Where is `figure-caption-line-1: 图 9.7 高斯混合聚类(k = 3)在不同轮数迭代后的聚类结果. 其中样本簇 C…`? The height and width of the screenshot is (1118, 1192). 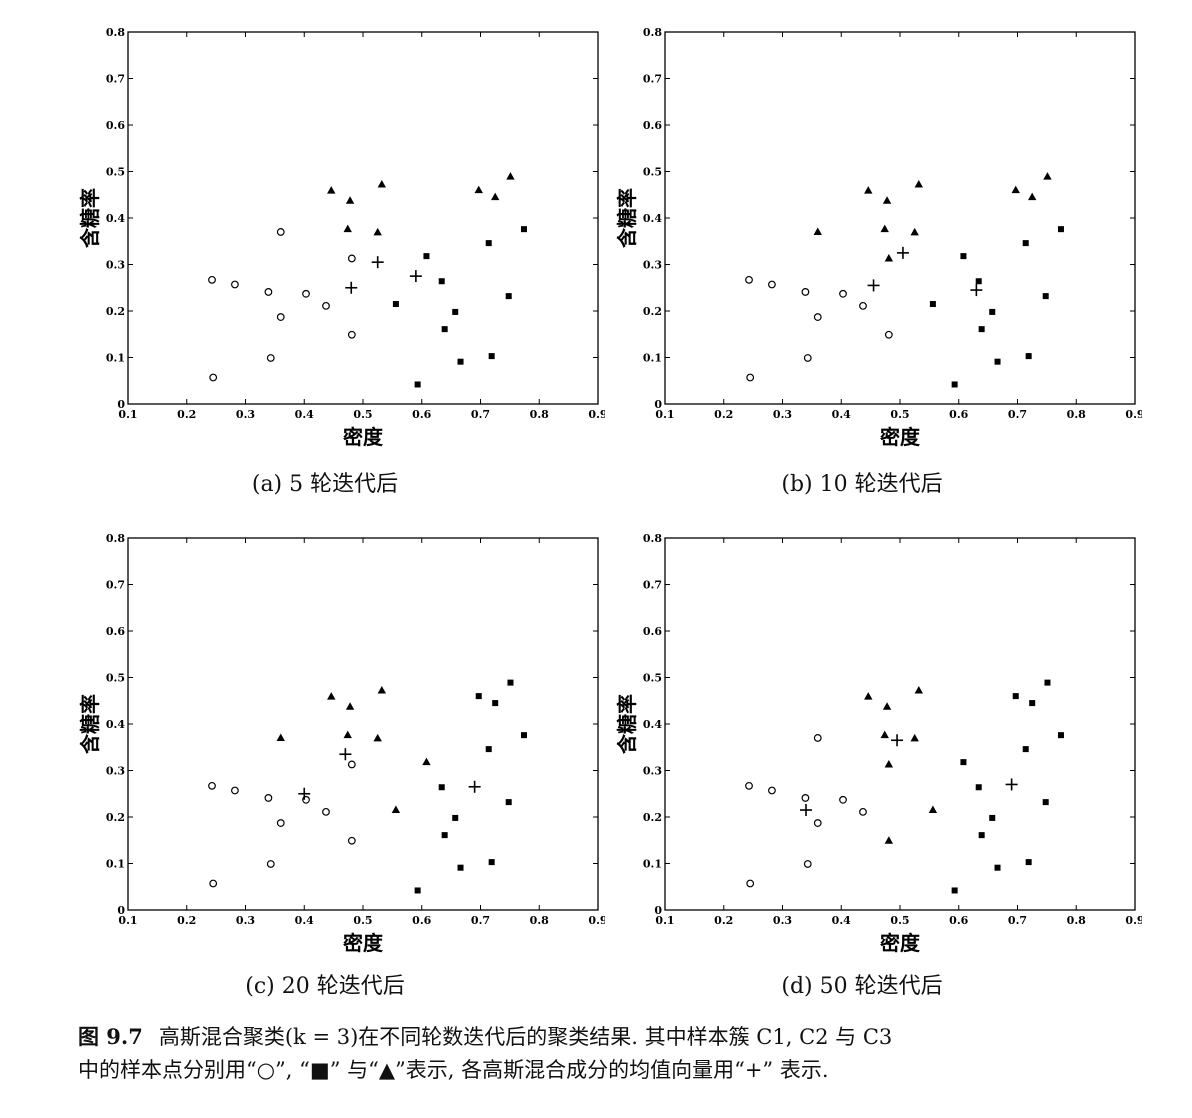 figure-caption-line-1: 图 9.7 高斯混合聚类(k = 3)在不同轮数迭代后的聚类结果. 其中样本簇 C… is located at coordinates (618, 1037).